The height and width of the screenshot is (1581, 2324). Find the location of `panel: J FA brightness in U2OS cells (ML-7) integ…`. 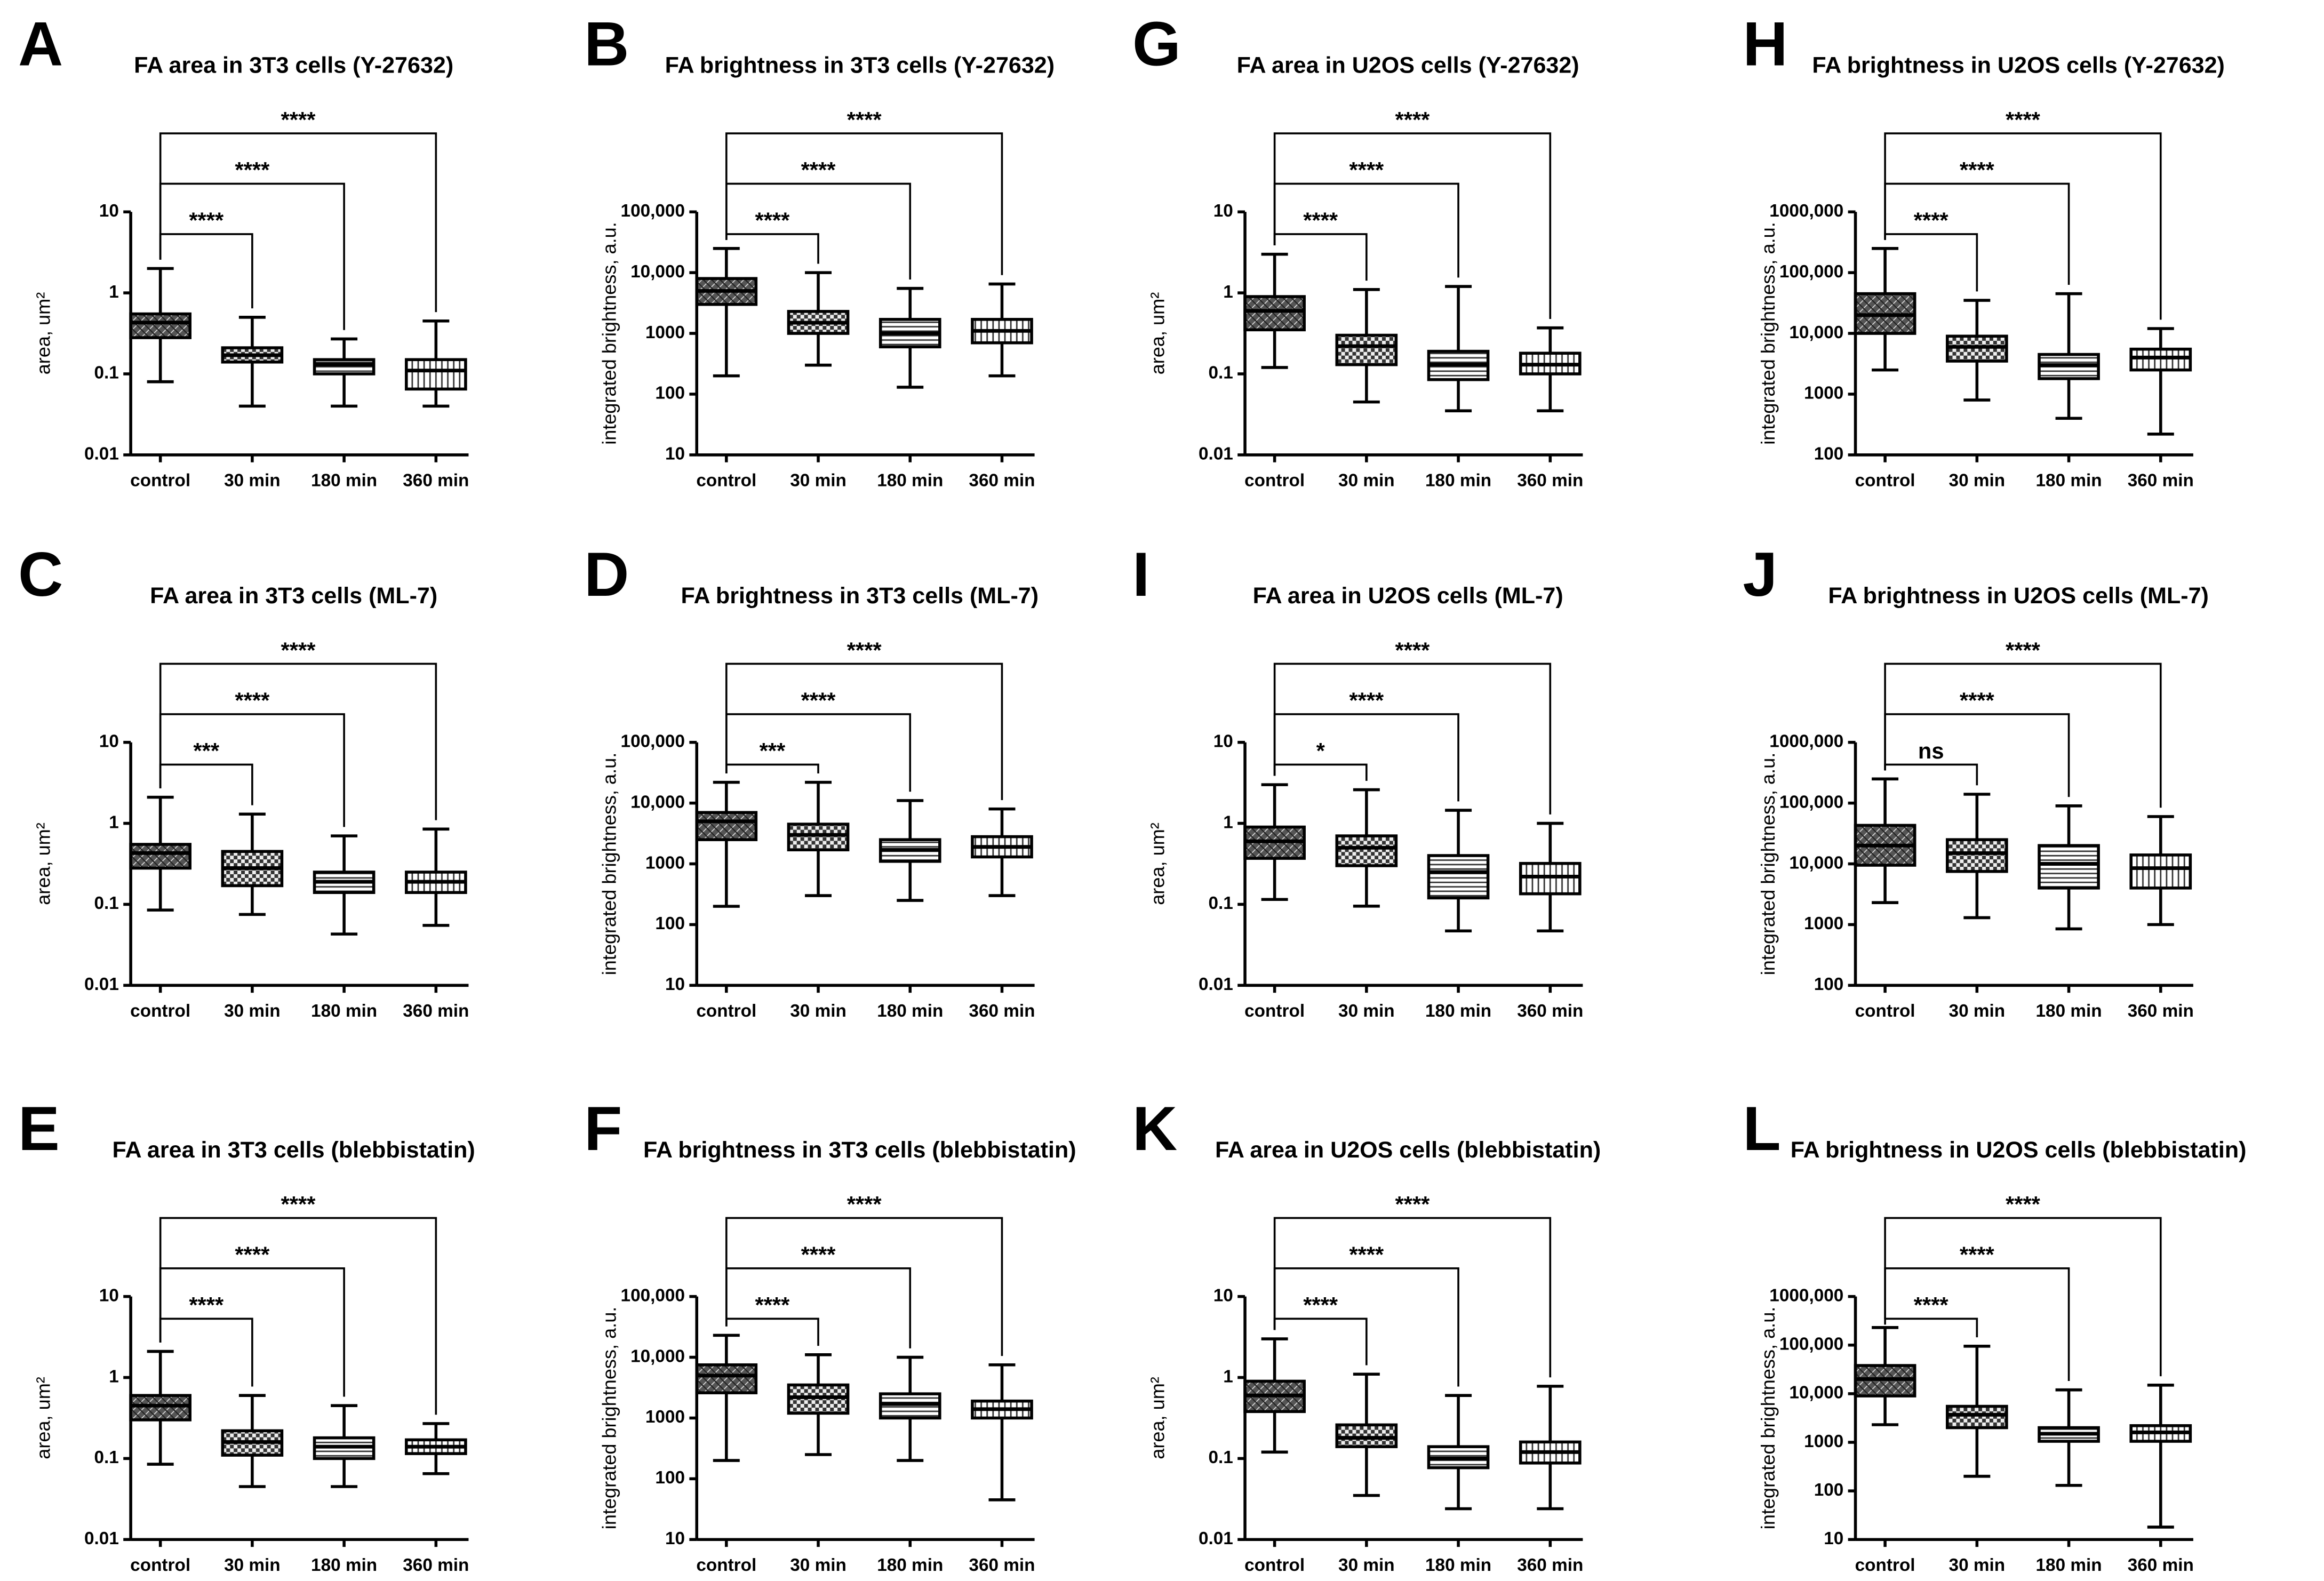

panel: J FA brightness in U2OS cells (ML-7) integ… is located at coordinates (1976, 780).